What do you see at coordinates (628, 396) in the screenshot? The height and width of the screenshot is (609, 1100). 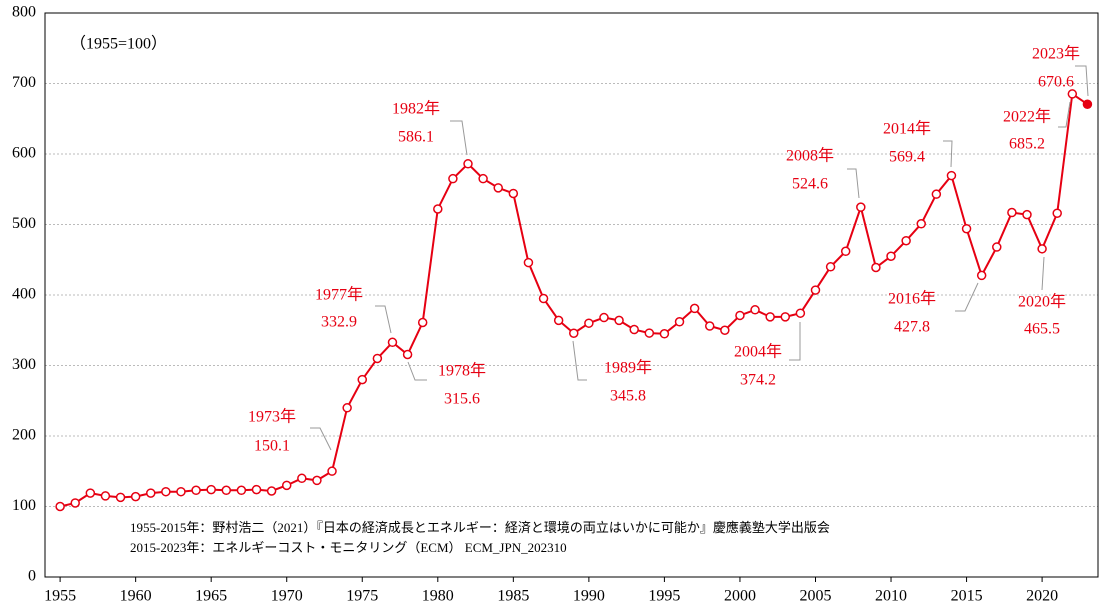 I see `annotation-value: 345.8` at bounding box center [628, 396].